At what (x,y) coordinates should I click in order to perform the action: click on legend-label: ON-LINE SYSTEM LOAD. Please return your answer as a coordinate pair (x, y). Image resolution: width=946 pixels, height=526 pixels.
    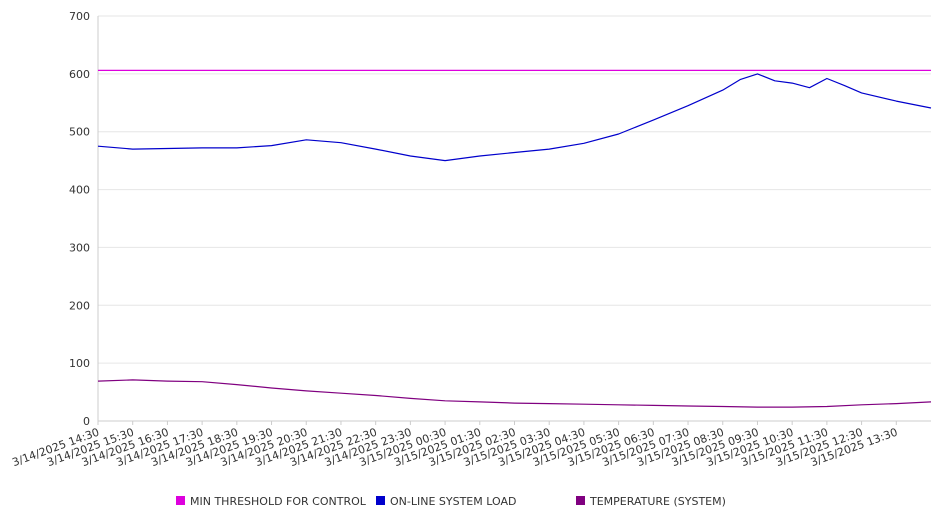
    Looking at the image, I should click on (453, 501).